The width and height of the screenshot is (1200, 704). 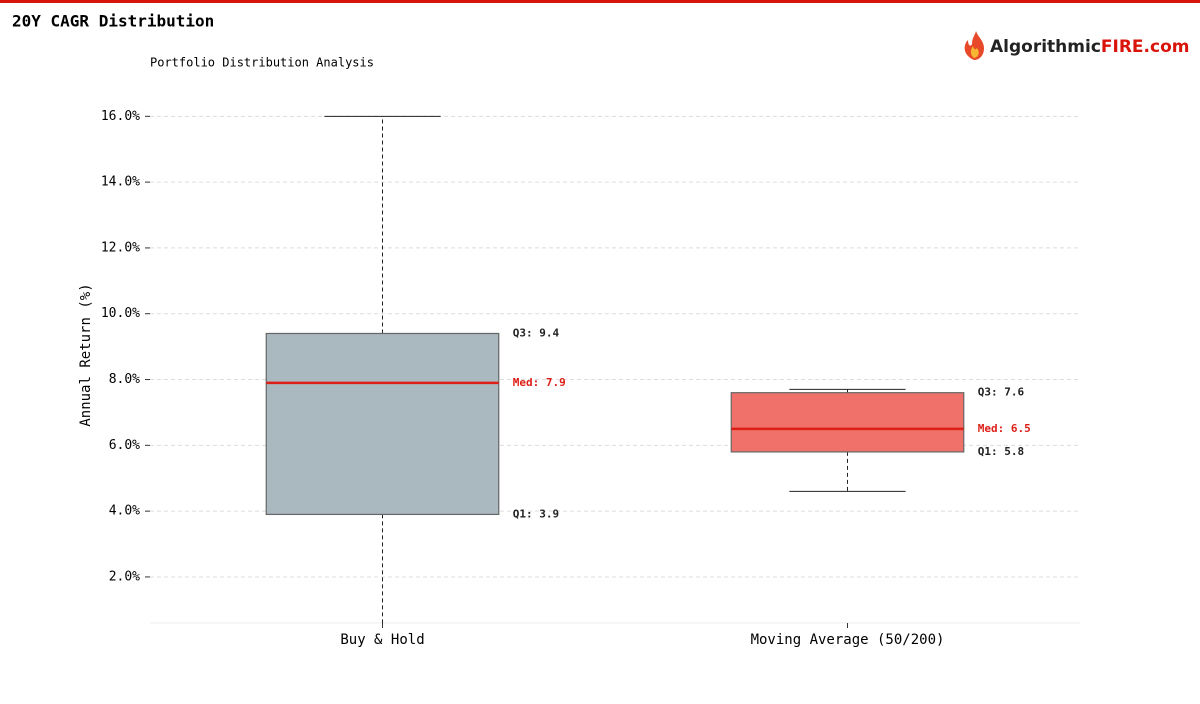 What do you see at coordinates (848, 640) in the screenshot?
I see `x-tick-label: Moving Average (50/200)` at bounding box center [848, 640].